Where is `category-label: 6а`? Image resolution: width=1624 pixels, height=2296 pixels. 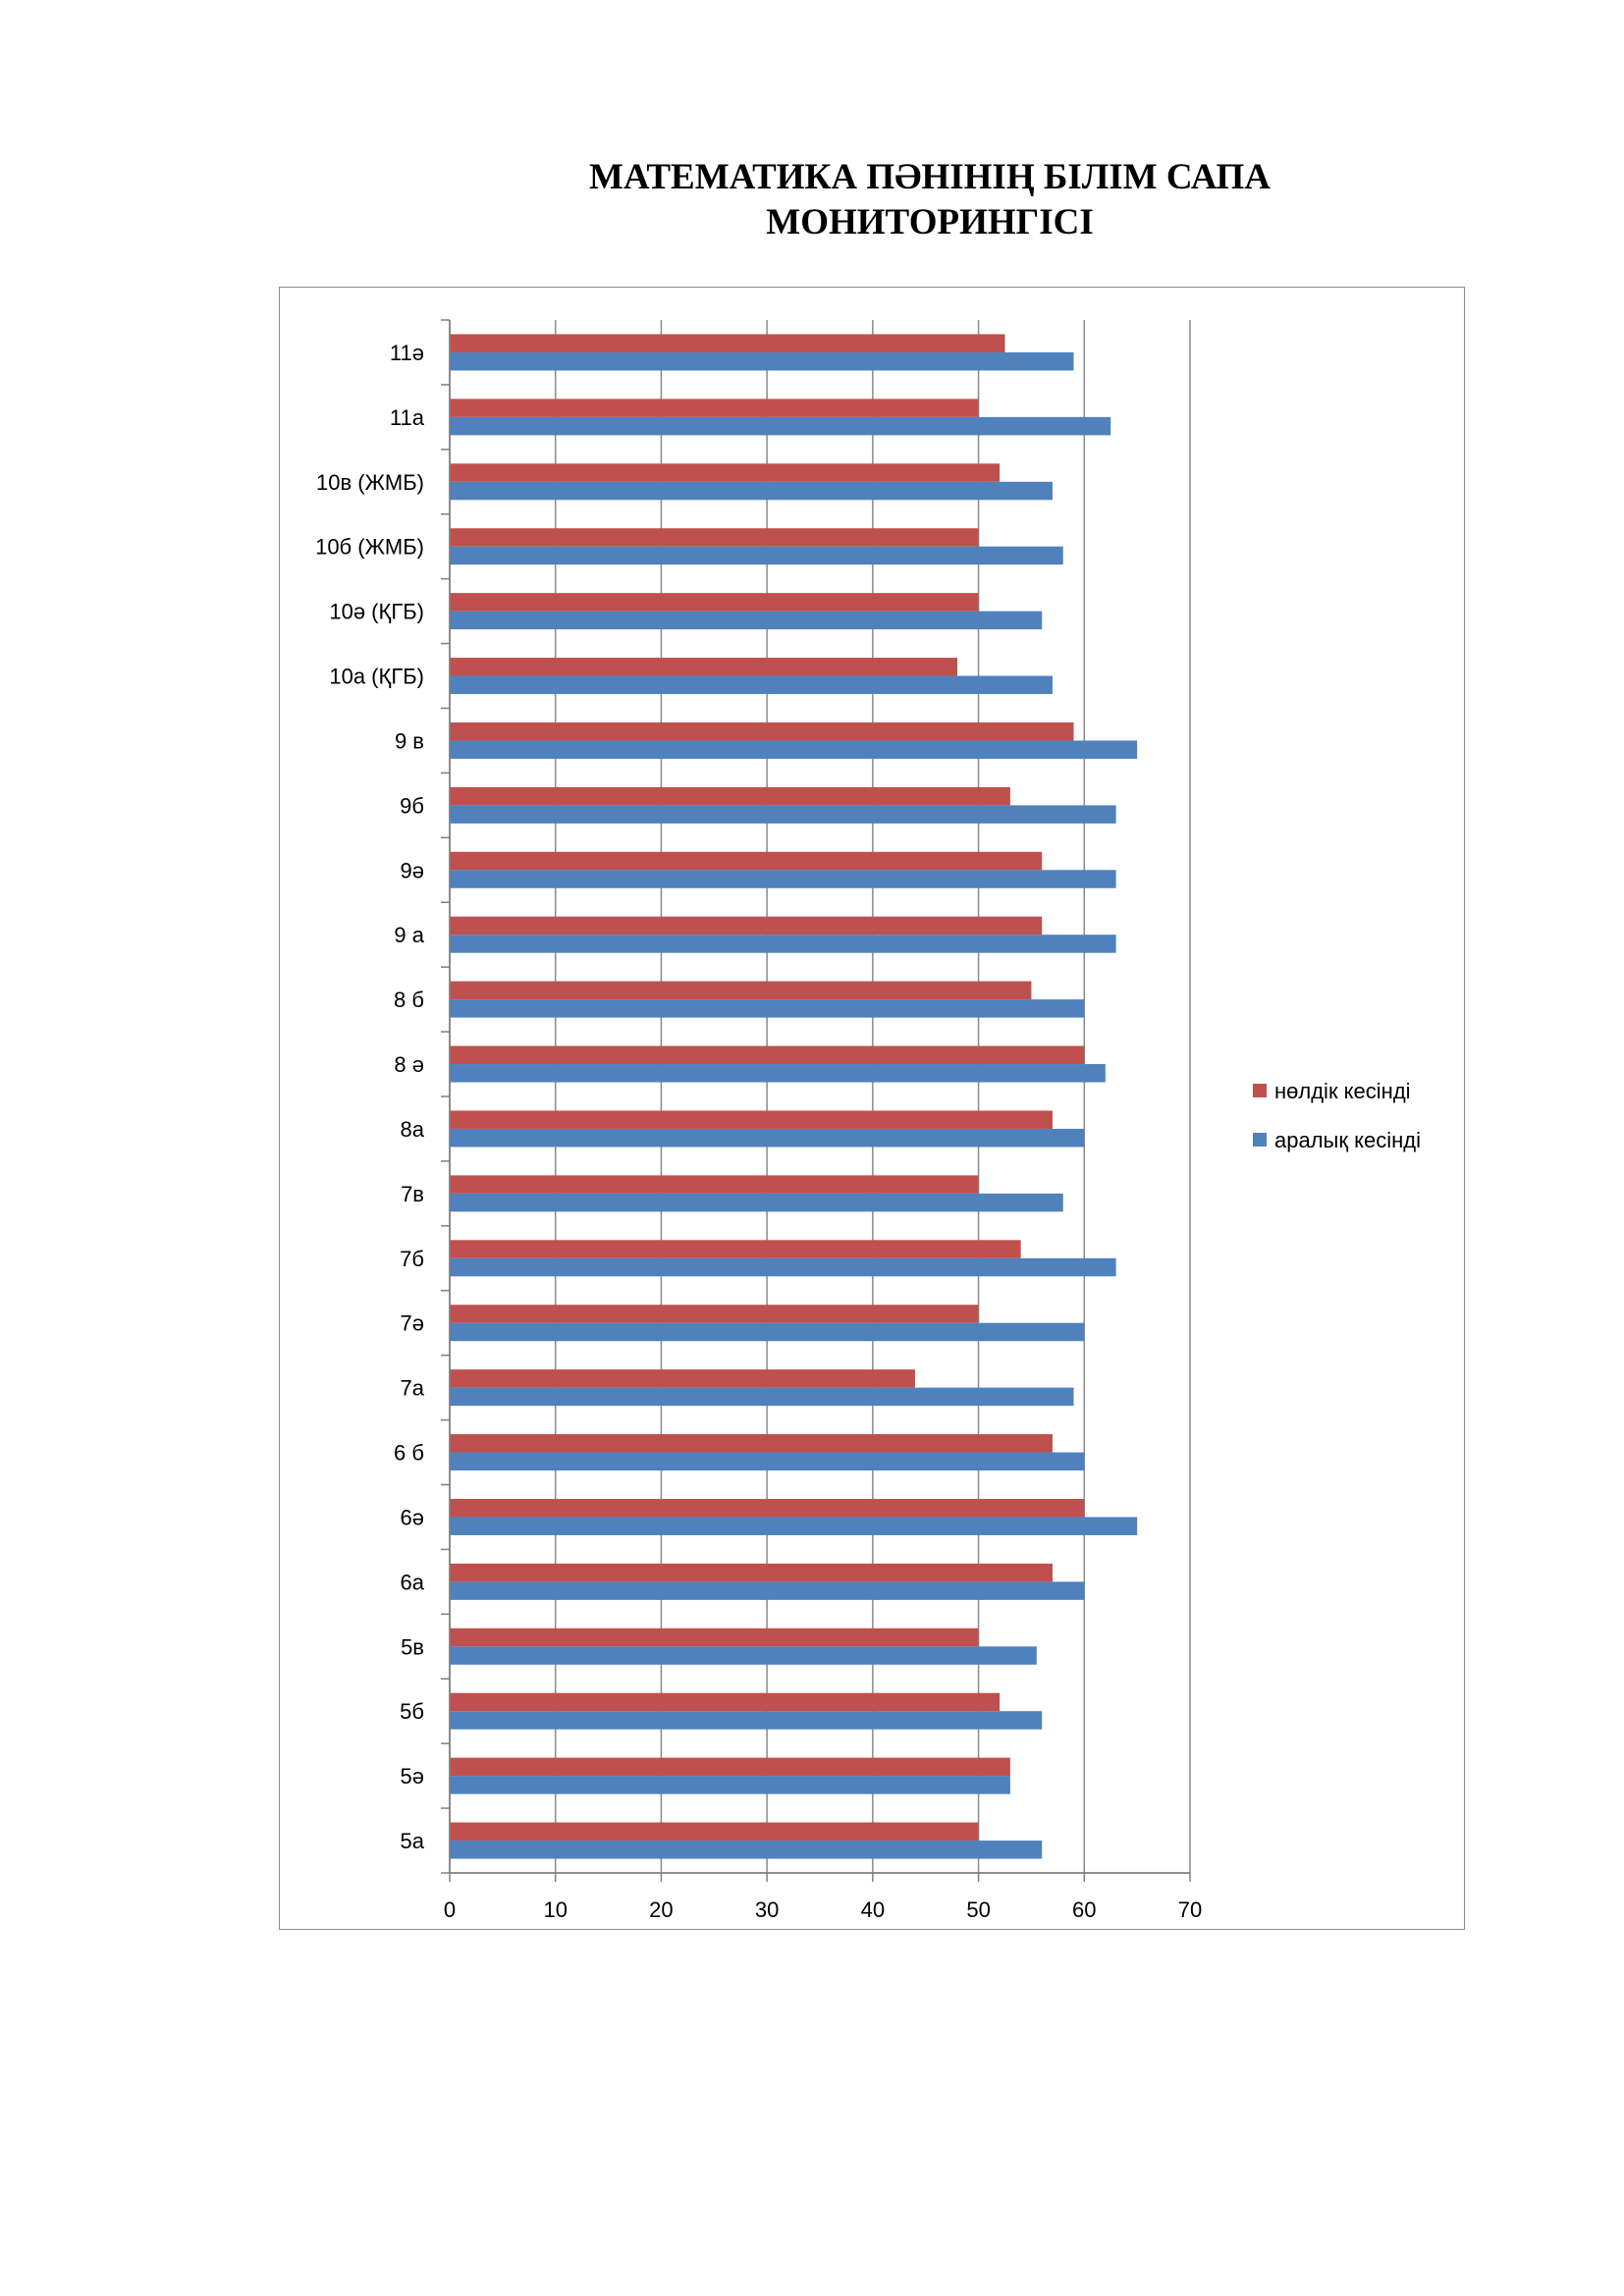 category-label: 6а is located at coordinates (413, 1582).